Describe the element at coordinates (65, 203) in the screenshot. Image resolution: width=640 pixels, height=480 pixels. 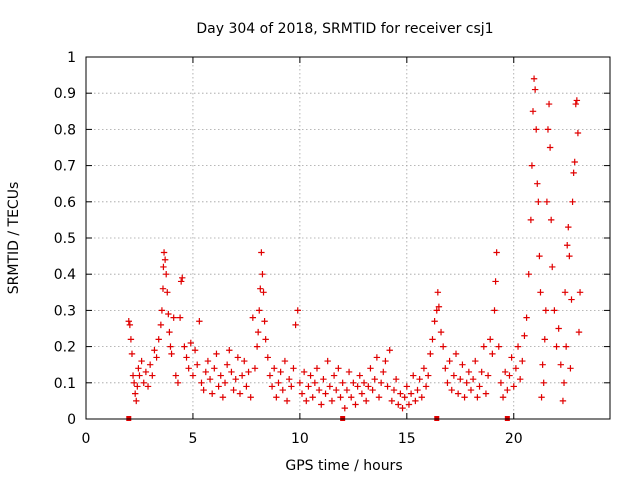
I see `y-tick-label: 0.6` at that location.